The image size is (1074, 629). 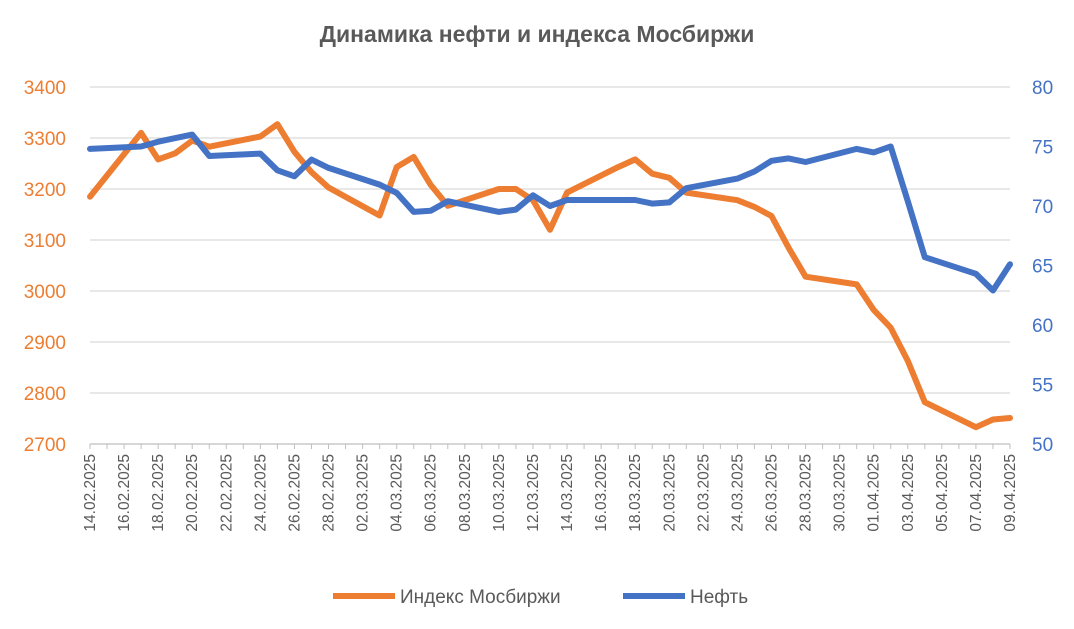 I want to click on y-left-tick-label: 2800, so click(x=45, y=394).